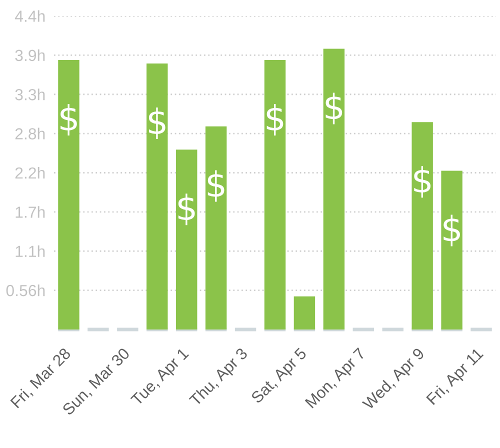  What do you see at coordinates (219, 377) in the screenshot?
I see `x-tick-label: Thu, Apr 3` at bounding box center [219, 377].